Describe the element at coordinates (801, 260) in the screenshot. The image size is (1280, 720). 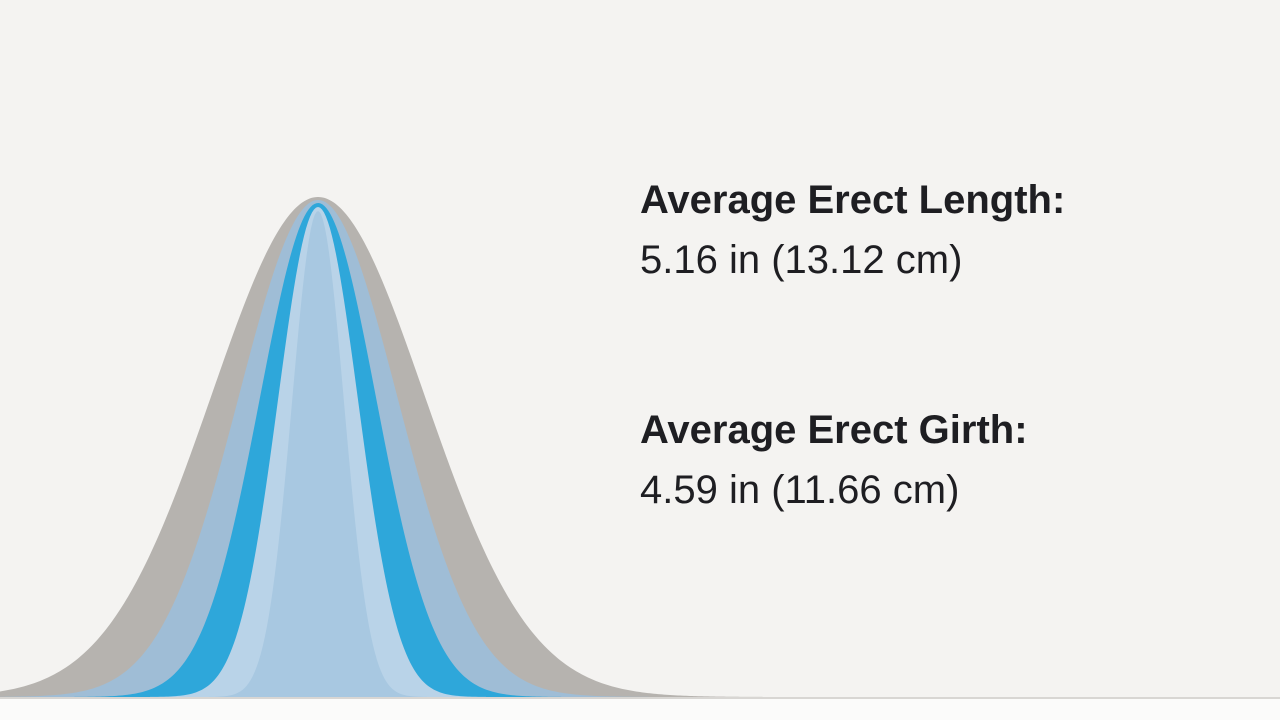
I see `average-length-value: 5.16 in (13.12 cm)` at that location.